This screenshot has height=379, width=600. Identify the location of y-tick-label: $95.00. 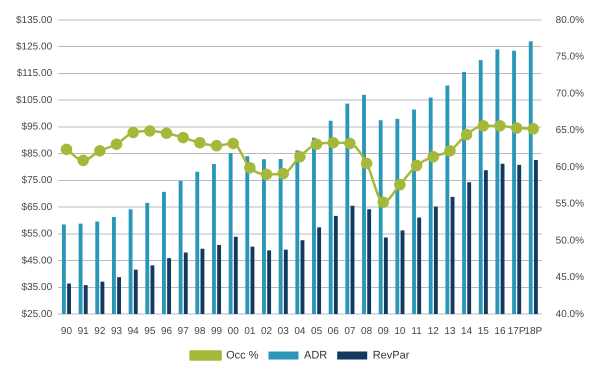
(37, 127).